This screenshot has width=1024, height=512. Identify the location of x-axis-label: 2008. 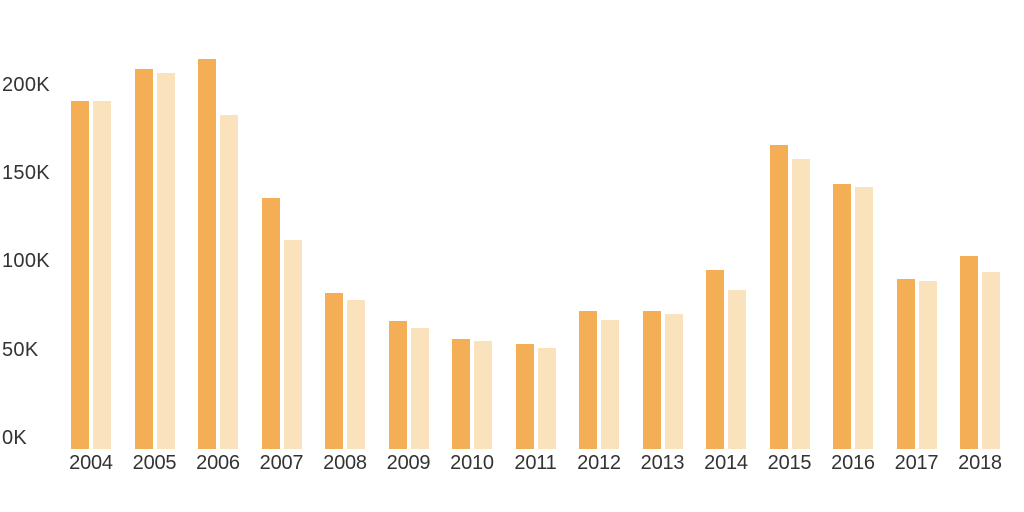
(345, 463).